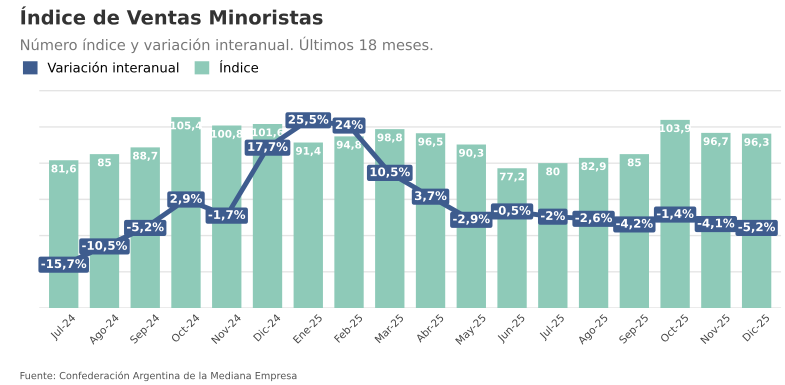 Image resolution: width=785 pixels, height=385 pixels. Describe the element at coordinates (113, 67) in the screenshot. I see `legend-label: Variación interanual` at that location.